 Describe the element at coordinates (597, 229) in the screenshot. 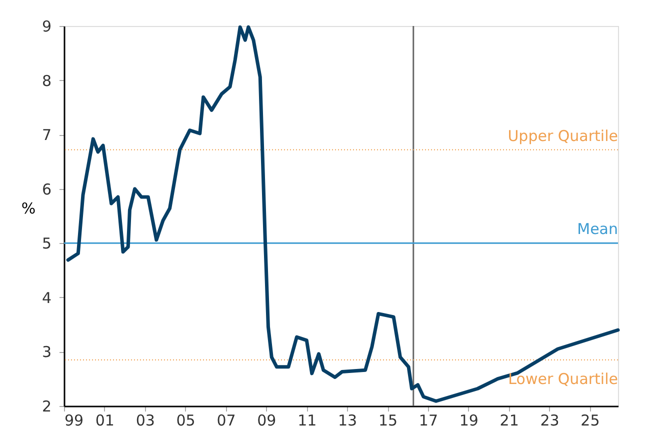

I see `ref-line-label: Mean` at that location.